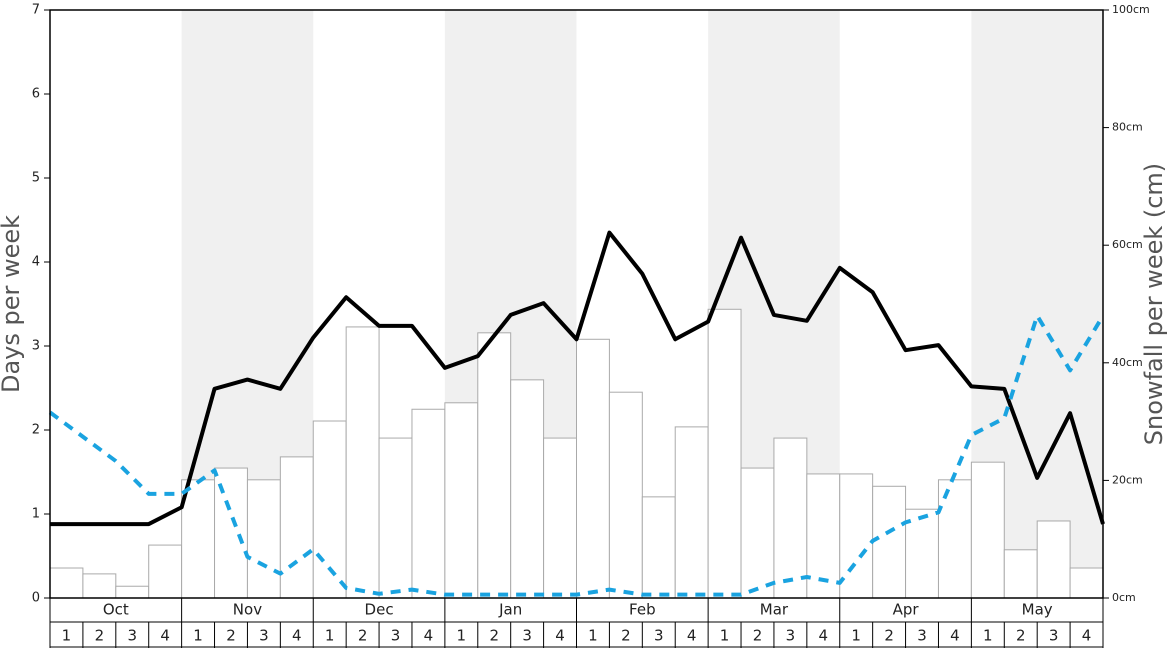 The width and height of the screenshot is (1168, 648). What do you see at coordinates (12, 304) in the screenshot?
I see `y-axis-label: Days per week` at bounding box center [12, 304].